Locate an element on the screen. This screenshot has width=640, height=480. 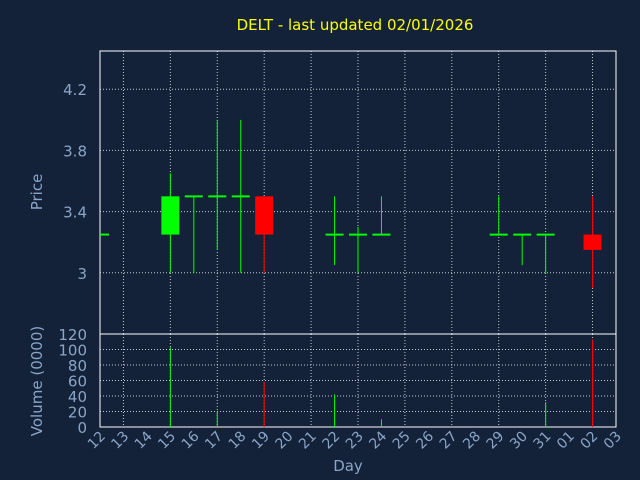
price-axis-label: Price is located at coordinates (37, 192).